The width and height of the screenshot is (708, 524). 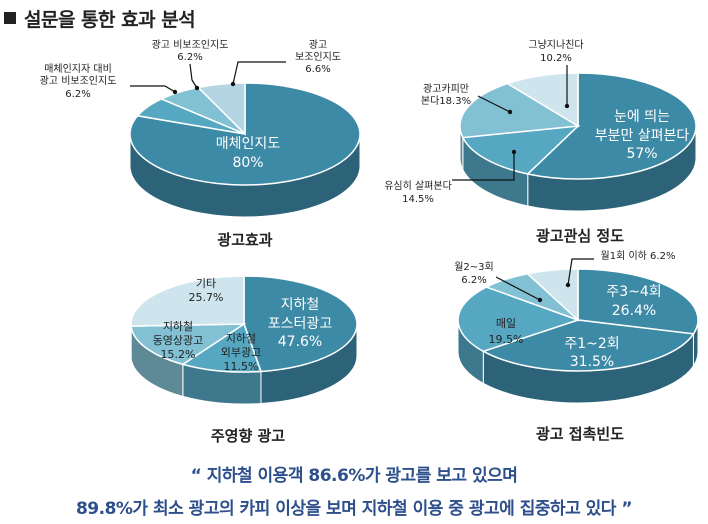 I want to click on slice-label: 외부광고, so click(x=241, y=352).